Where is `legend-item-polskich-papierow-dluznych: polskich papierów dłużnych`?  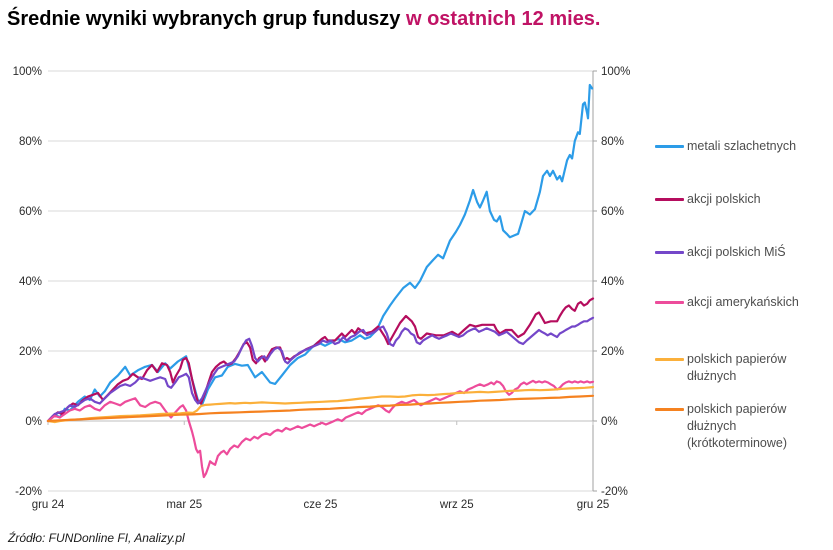 legend-item-polskich-papierow-dluznych: polskich papierów dłużnych is located at coordinates (739, 368).